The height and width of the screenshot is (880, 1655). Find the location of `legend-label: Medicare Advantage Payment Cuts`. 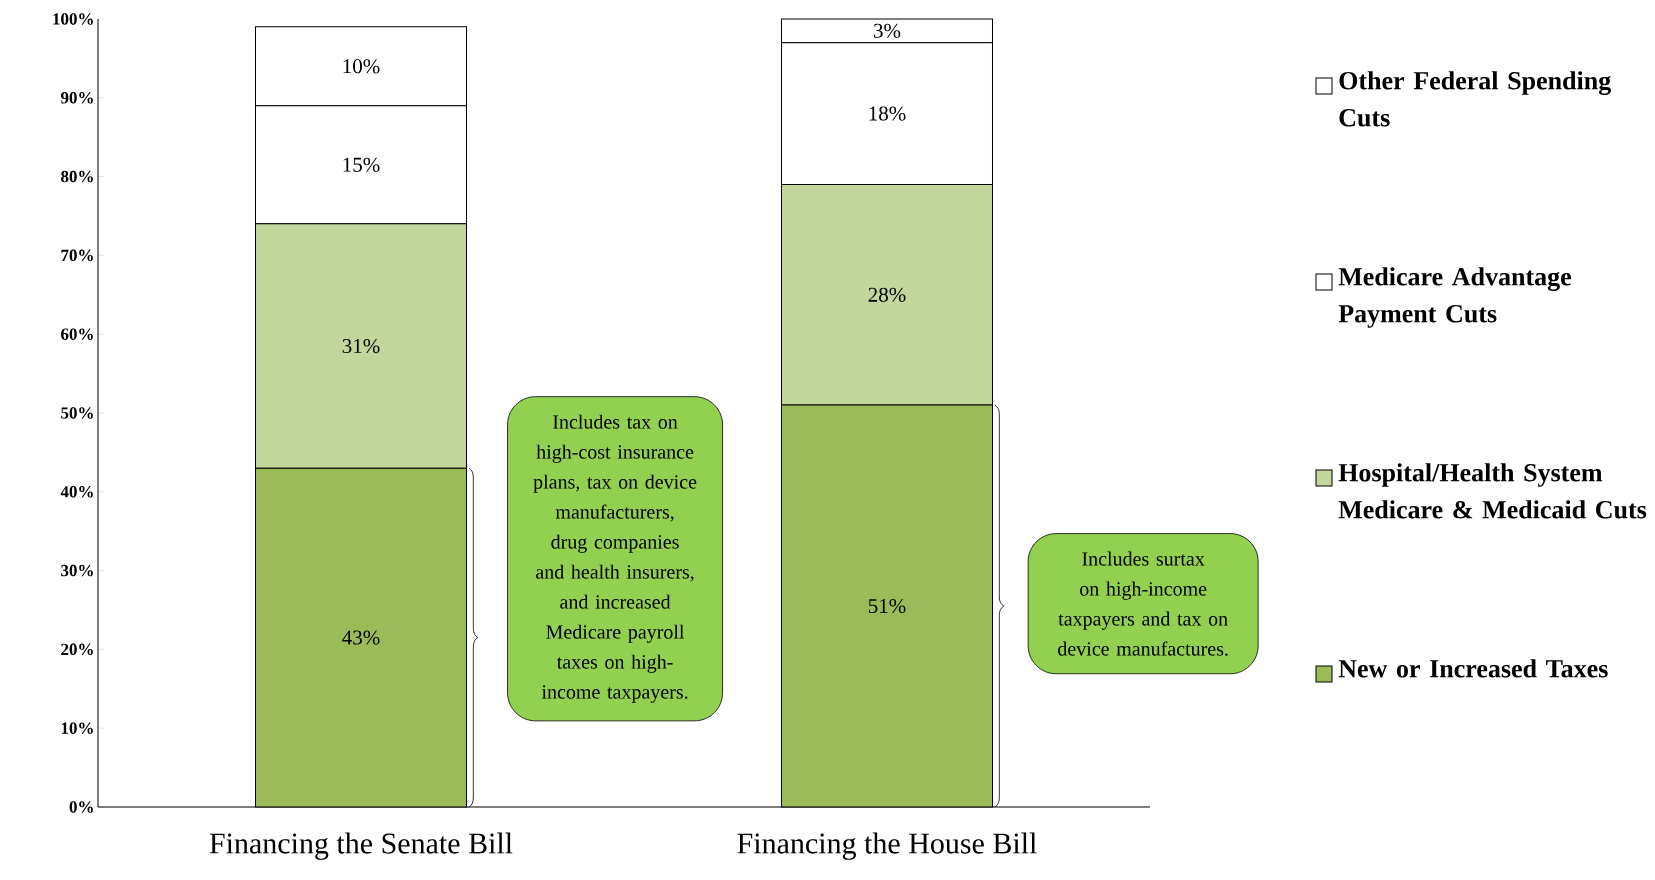

legend-label: Medicare Advantage Payment Cuts is located at coordinates (1455, 297).